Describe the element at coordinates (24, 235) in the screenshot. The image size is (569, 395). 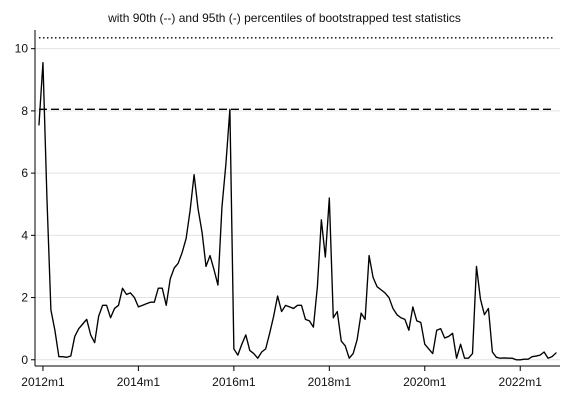
I see `y-tick-label: 4` at that location.